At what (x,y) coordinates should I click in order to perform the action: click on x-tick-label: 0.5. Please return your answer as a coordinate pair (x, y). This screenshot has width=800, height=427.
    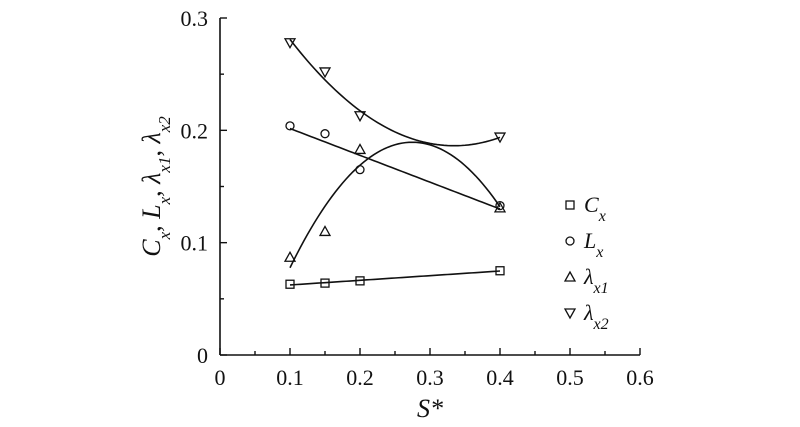
    Looking at the image, I should click on (570, 377).